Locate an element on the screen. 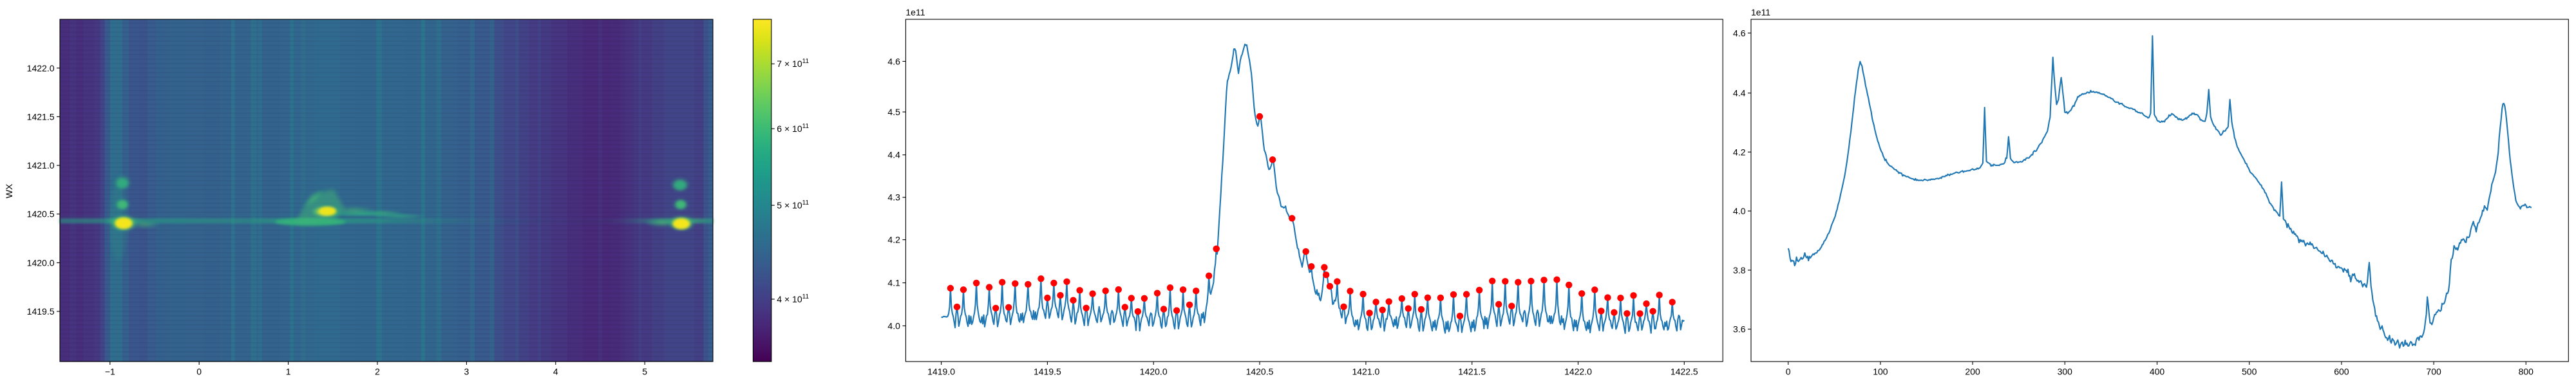  svg-text: 400 is located at coordinates (2157, 372).